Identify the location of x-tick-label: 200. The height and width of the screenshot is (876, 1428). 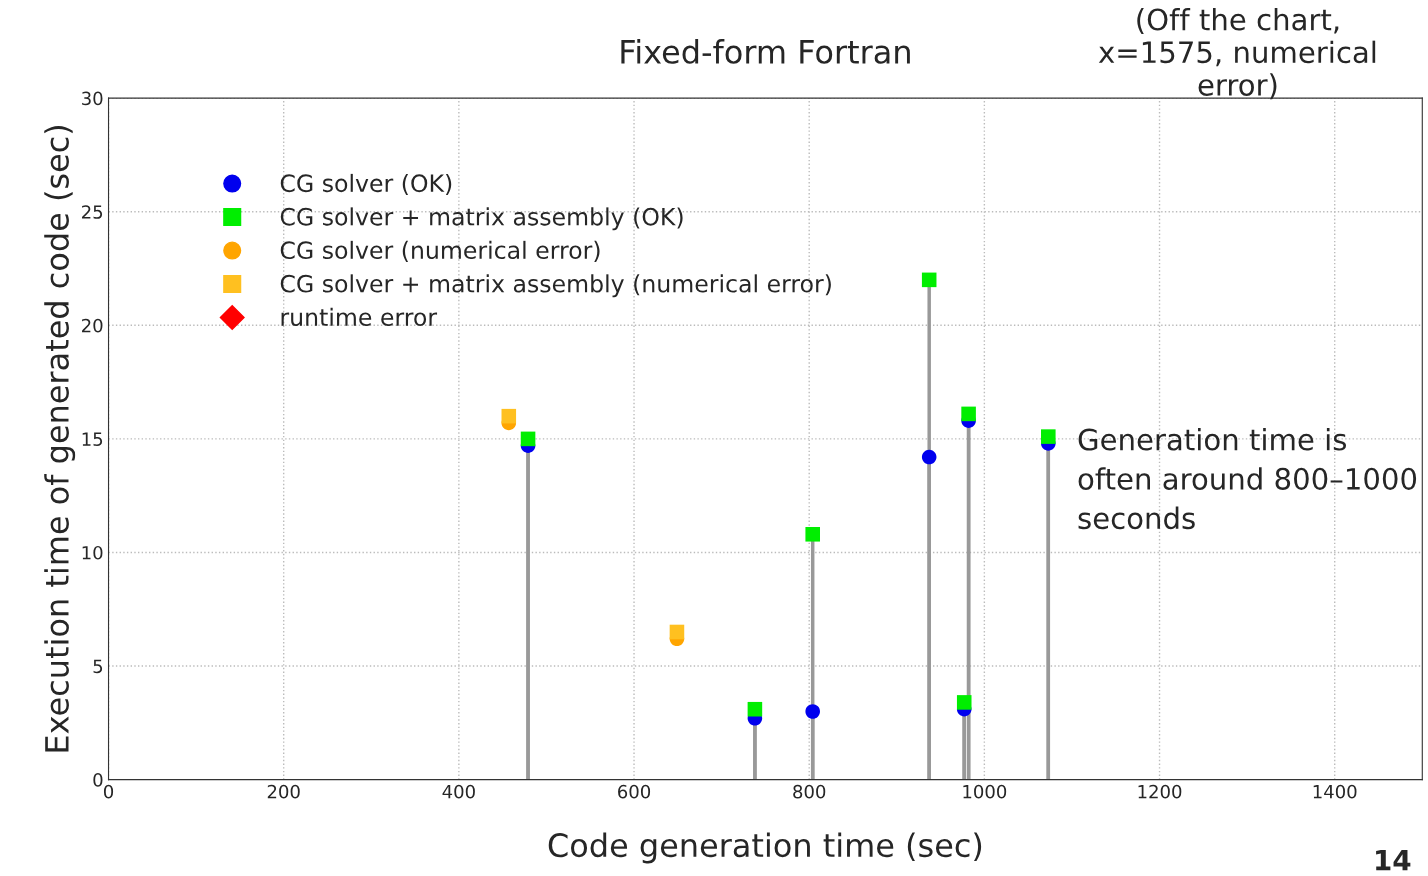
(283, 791).